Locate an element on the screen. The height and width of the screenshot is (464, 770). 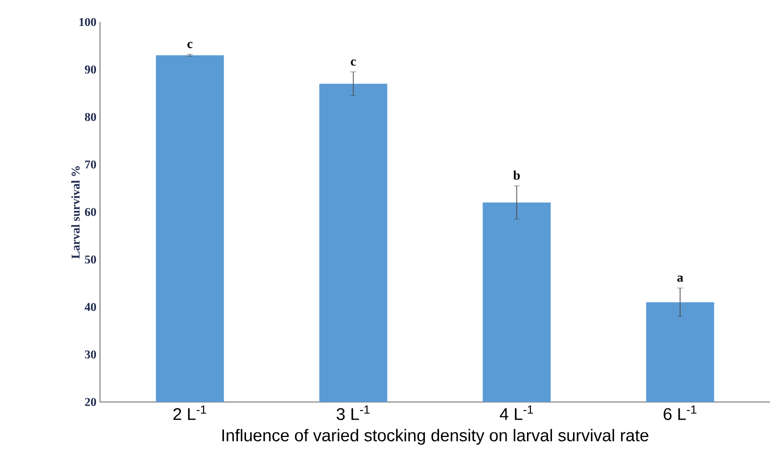
y-tick-label: 80 is located at coordinates (90, 117).